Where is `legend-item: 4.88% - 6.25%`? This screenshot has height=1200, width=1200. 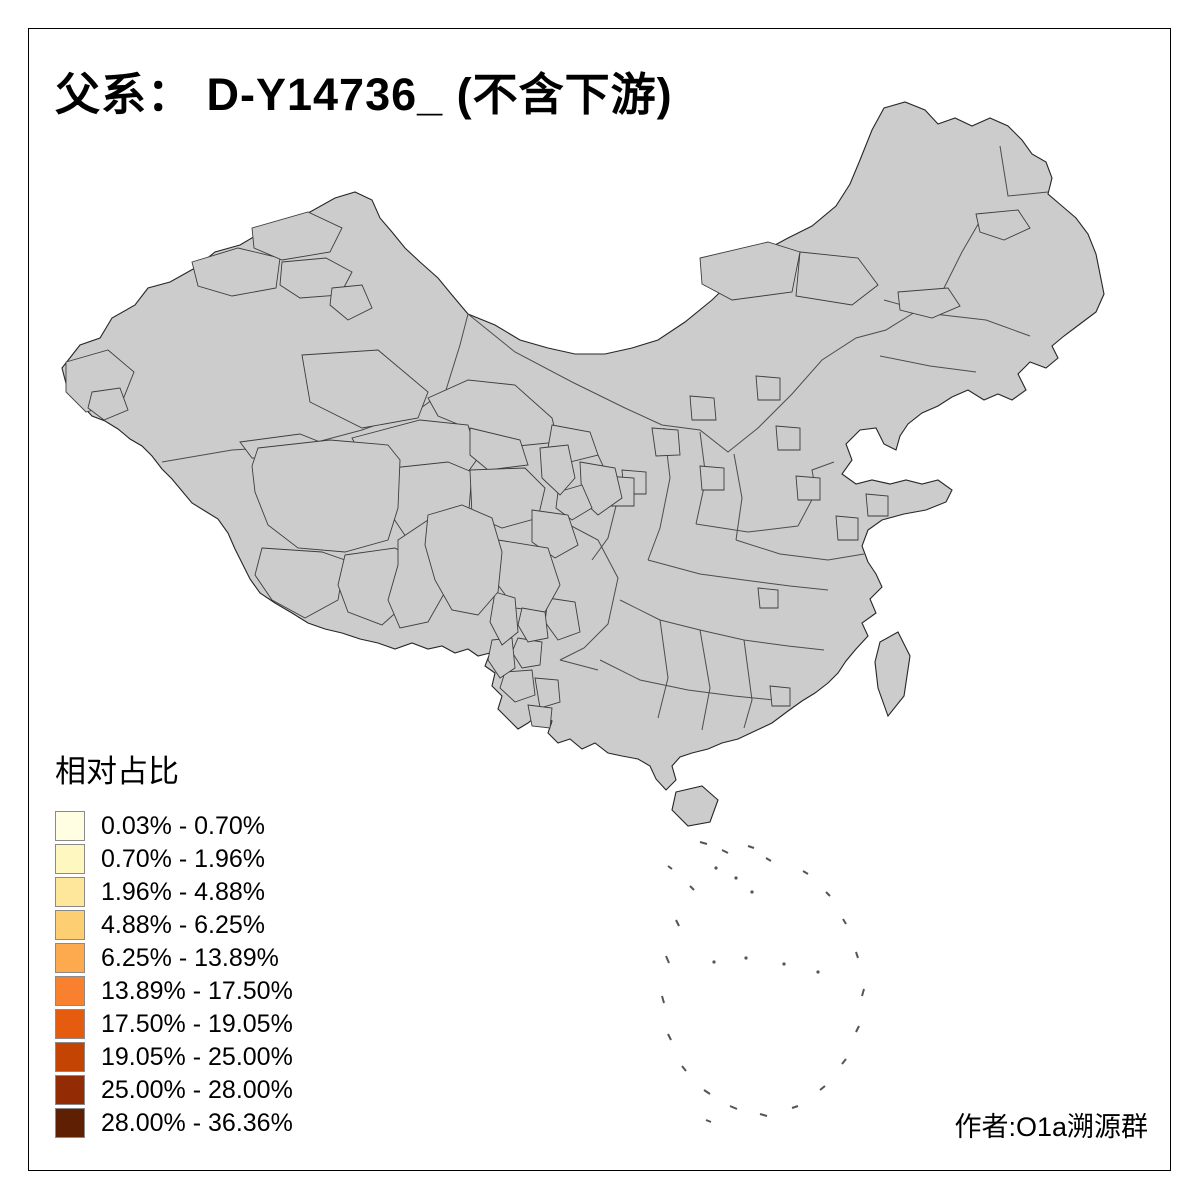 legend-item: 4.88% - 6.25% is located at coordinates (174, 925).